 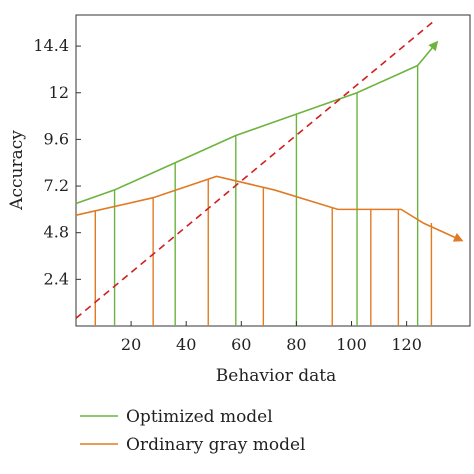 I want to click on y-tick-label: 2.4, so click(x=56, y=278).